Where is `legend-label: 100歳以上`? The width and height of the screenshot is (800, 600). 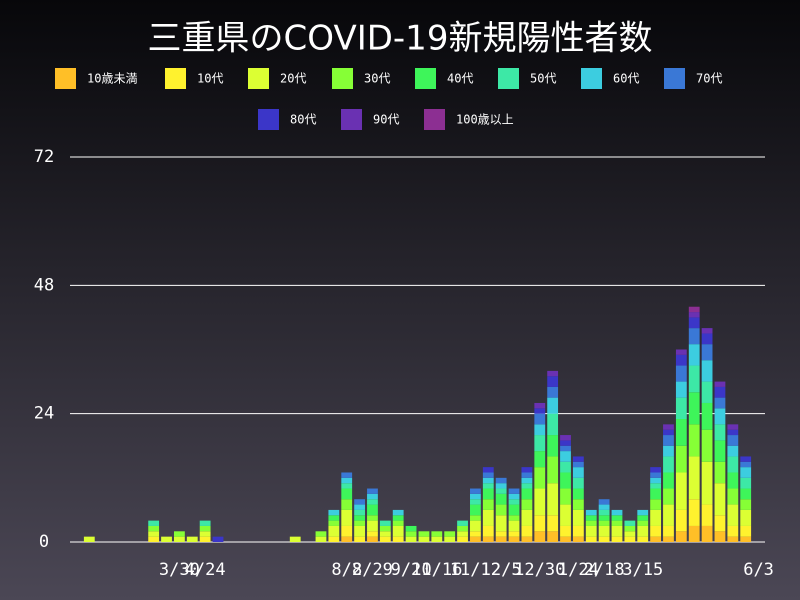
legend-label: 100歳以上 is located at coordinates (485, 120).